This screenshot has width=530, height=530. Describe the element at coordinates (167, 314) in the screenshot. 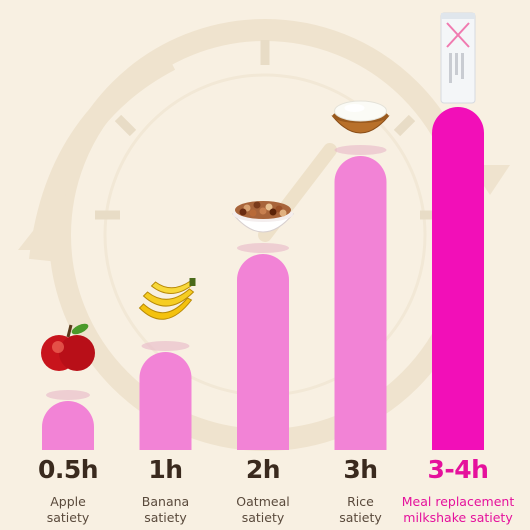

I see `banana-icon` at that location.